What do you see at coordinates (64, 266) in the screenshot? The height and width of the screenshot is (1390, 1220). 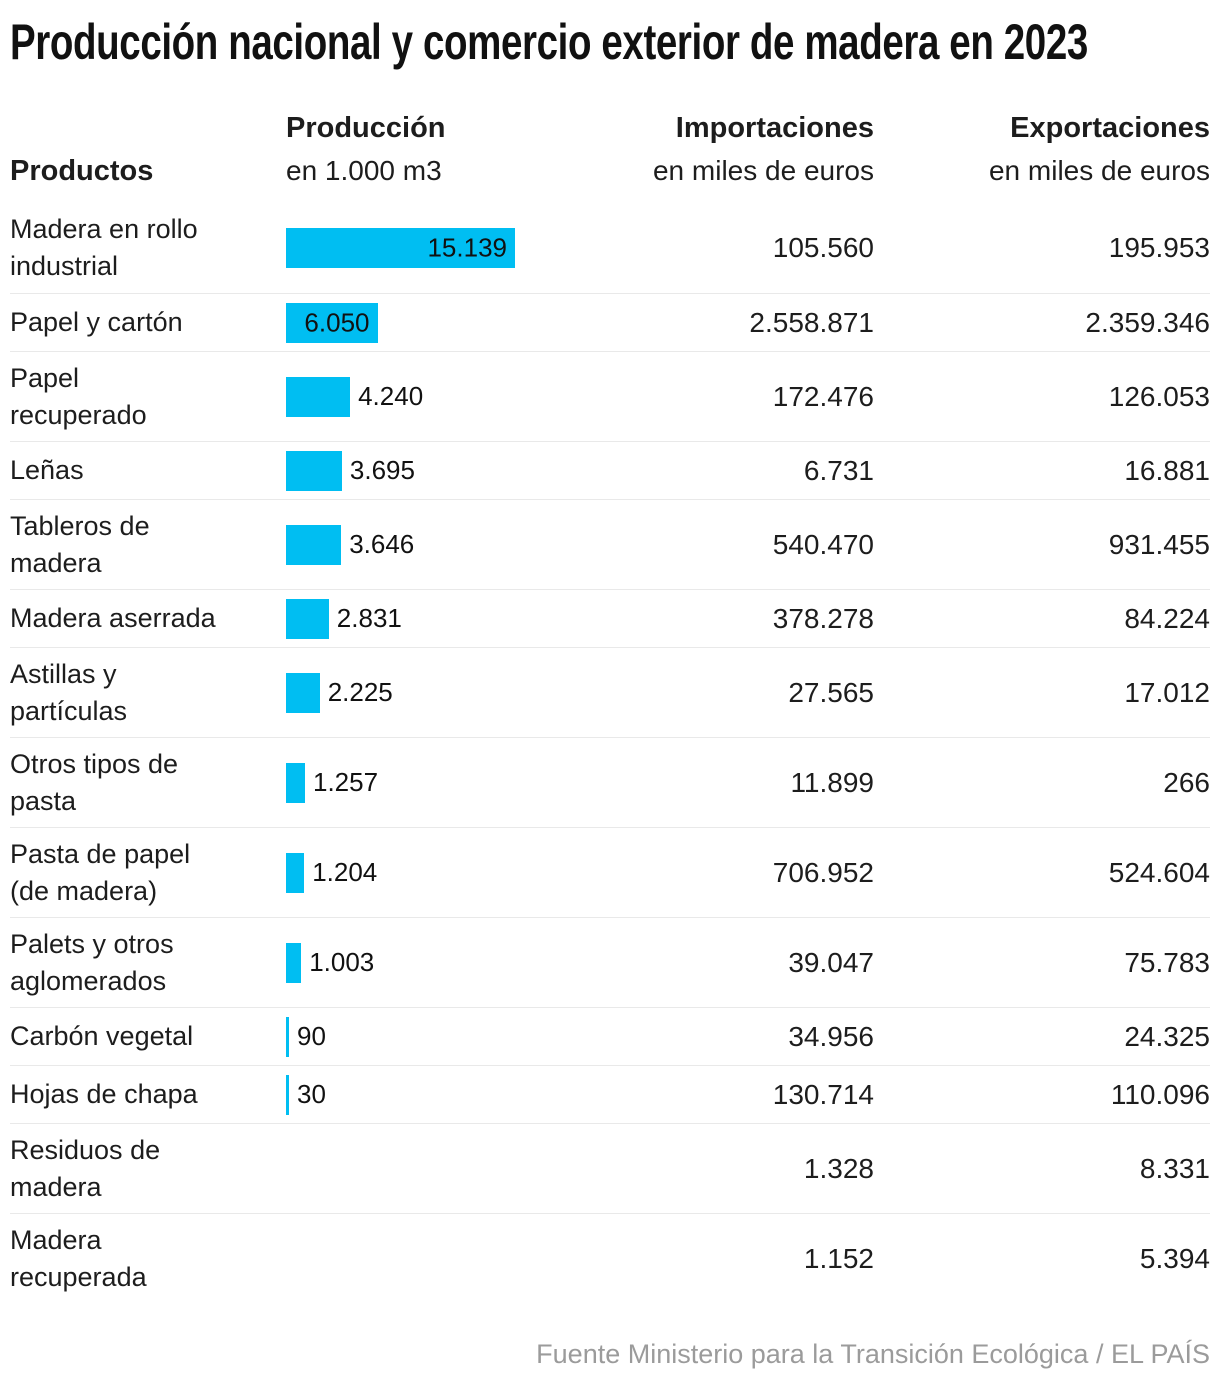 I see `product-name-line: industrial` at bounding box center [64, 266].